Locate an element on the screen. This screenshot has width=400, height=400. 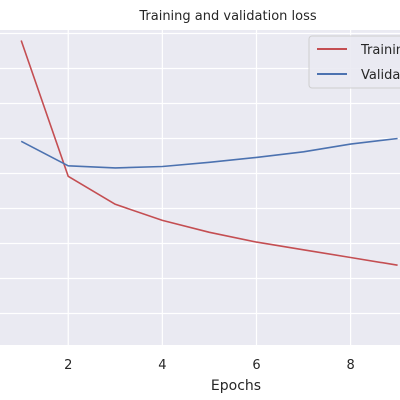
x-tick-label-6: 6 is located at coordinates (256, 365).